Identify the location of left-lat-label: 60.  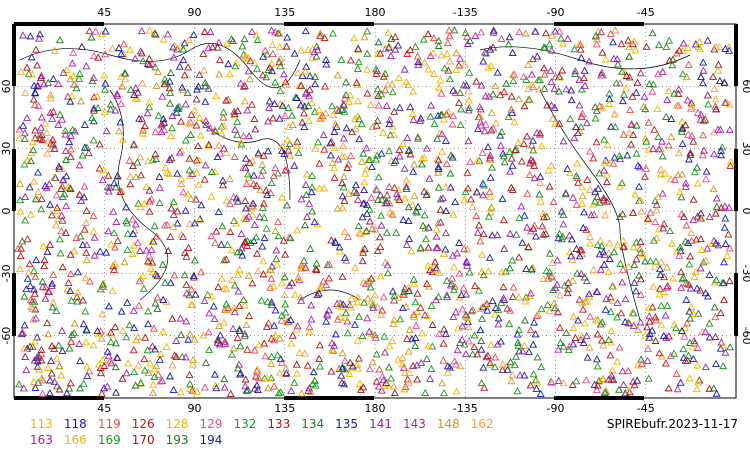
(6, 86).